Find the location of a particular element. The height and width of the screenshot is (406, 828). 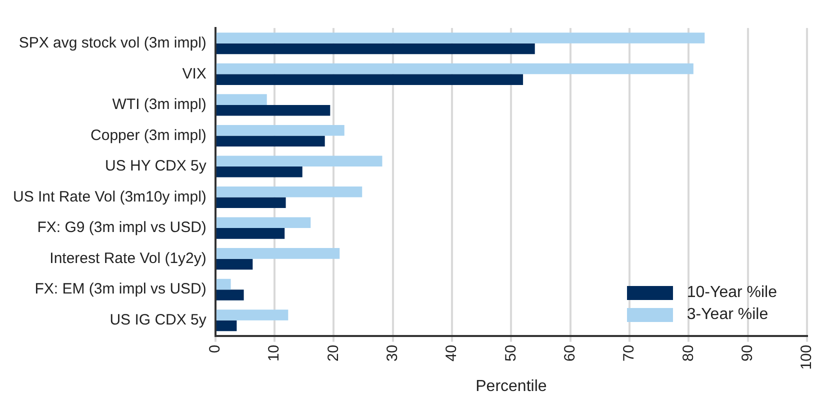

y-tick-label: Interest Rate Vol (1y2y) is located at coordinates (128, 258).